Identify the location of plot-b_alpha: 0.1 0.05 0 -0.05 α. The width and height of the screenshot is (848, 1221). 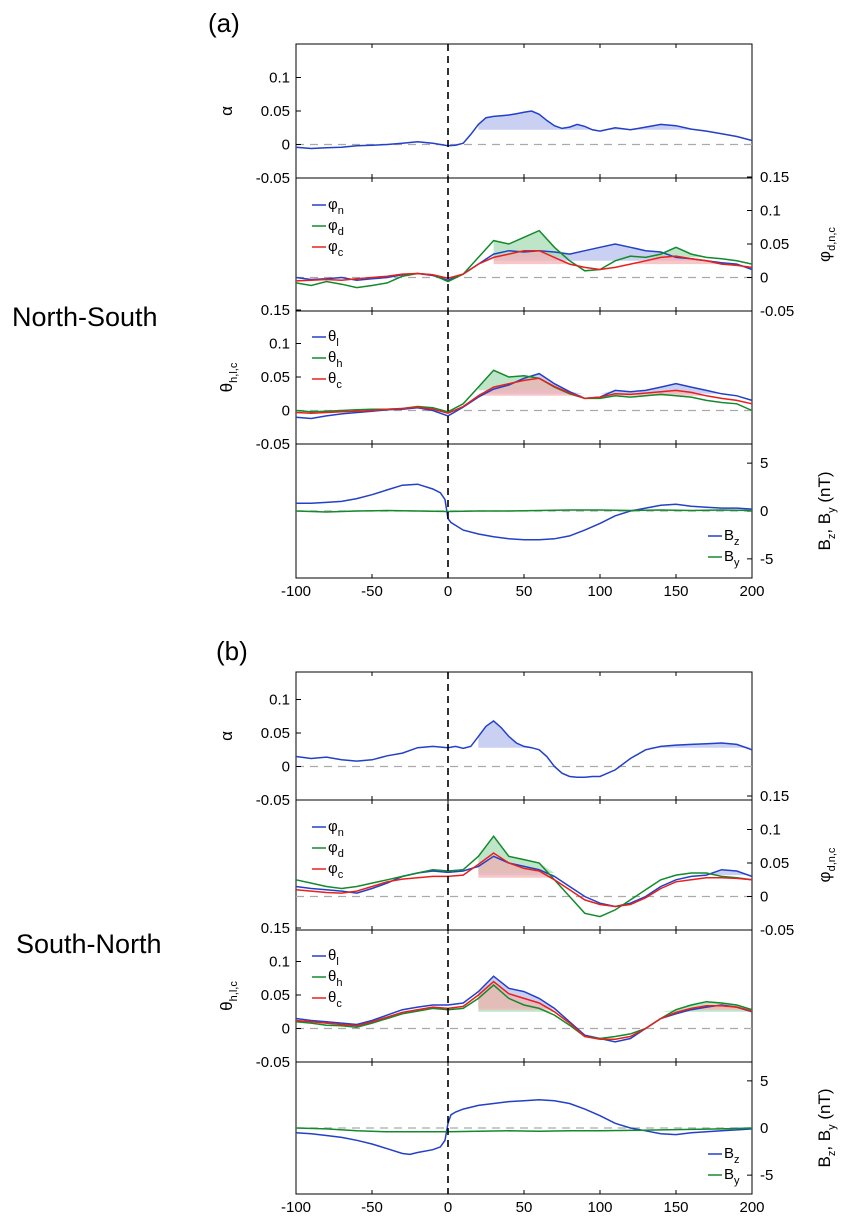
(485, 740).